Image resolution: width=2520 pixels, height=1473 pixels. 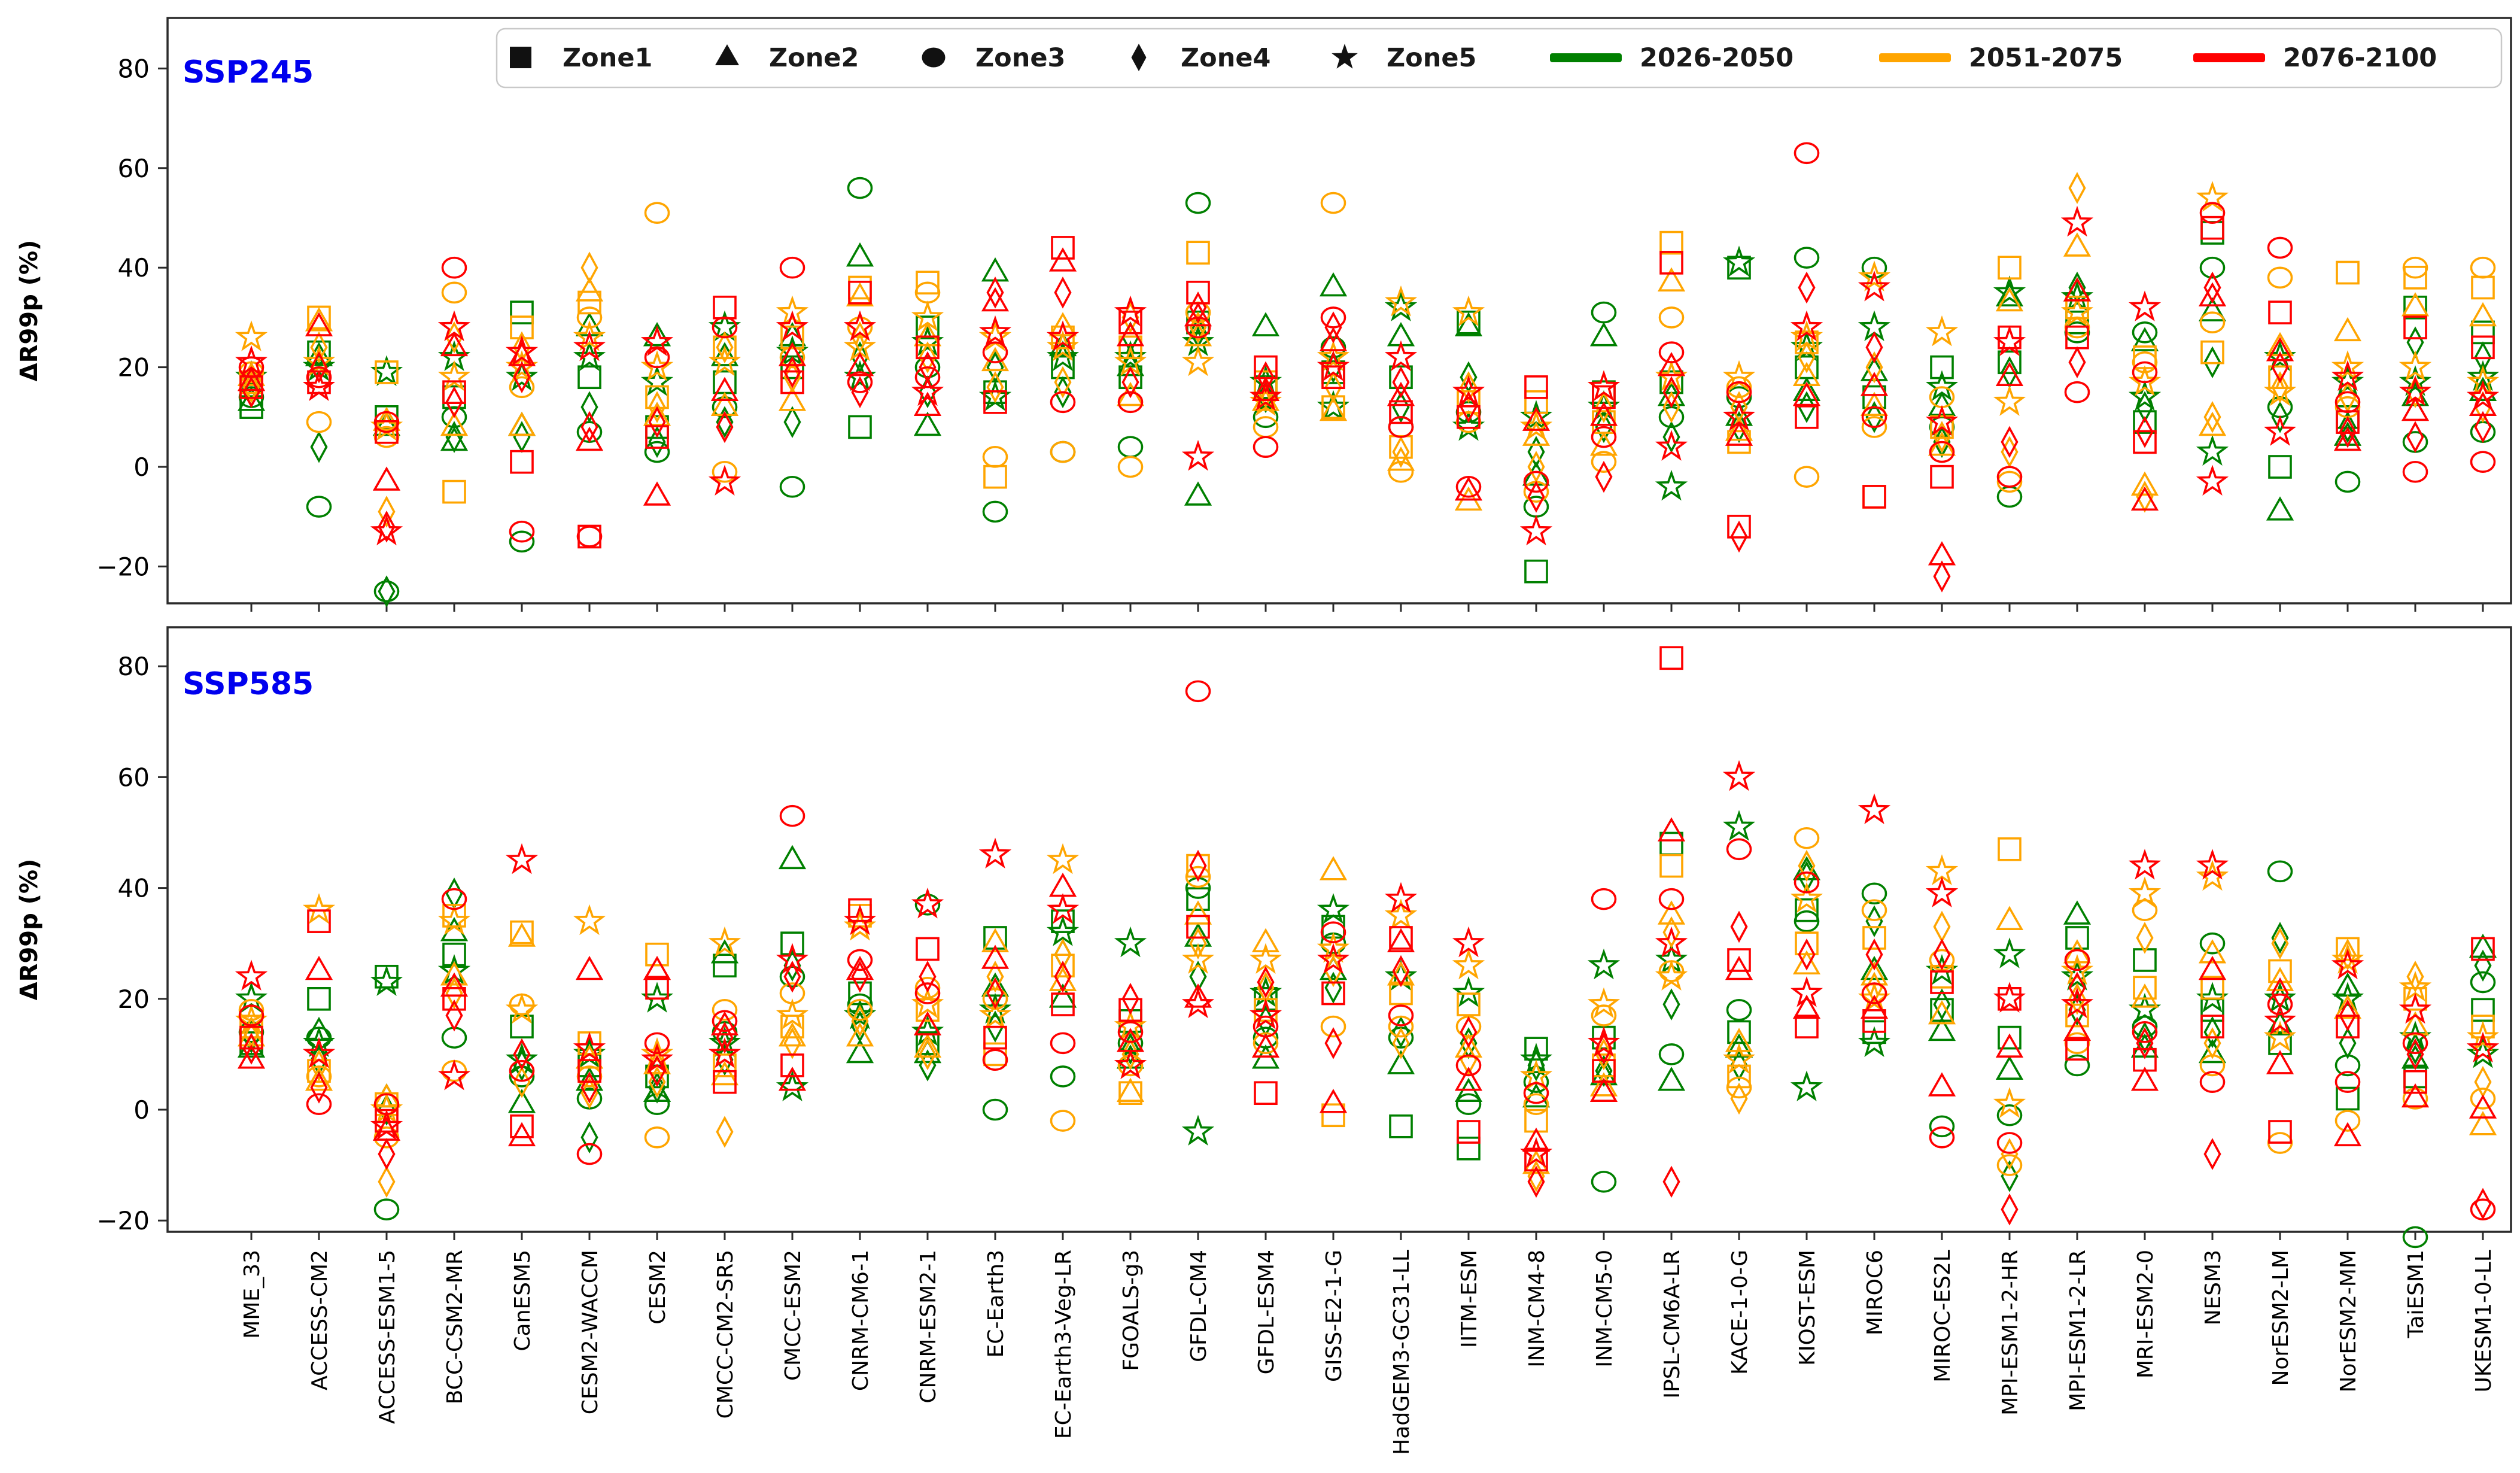 I want to click on x-tick-label: MIROC6, so click(x=1875, y=1292).